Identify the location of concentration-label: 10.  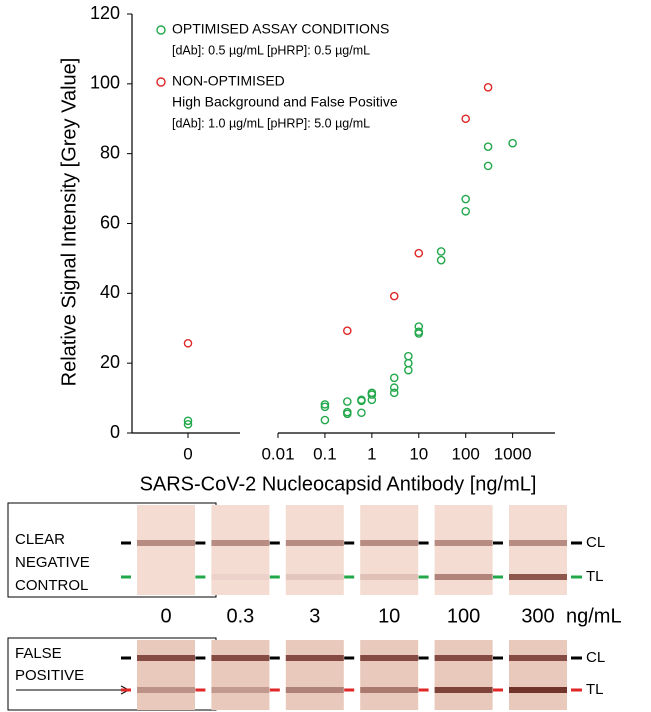
(389, 616).